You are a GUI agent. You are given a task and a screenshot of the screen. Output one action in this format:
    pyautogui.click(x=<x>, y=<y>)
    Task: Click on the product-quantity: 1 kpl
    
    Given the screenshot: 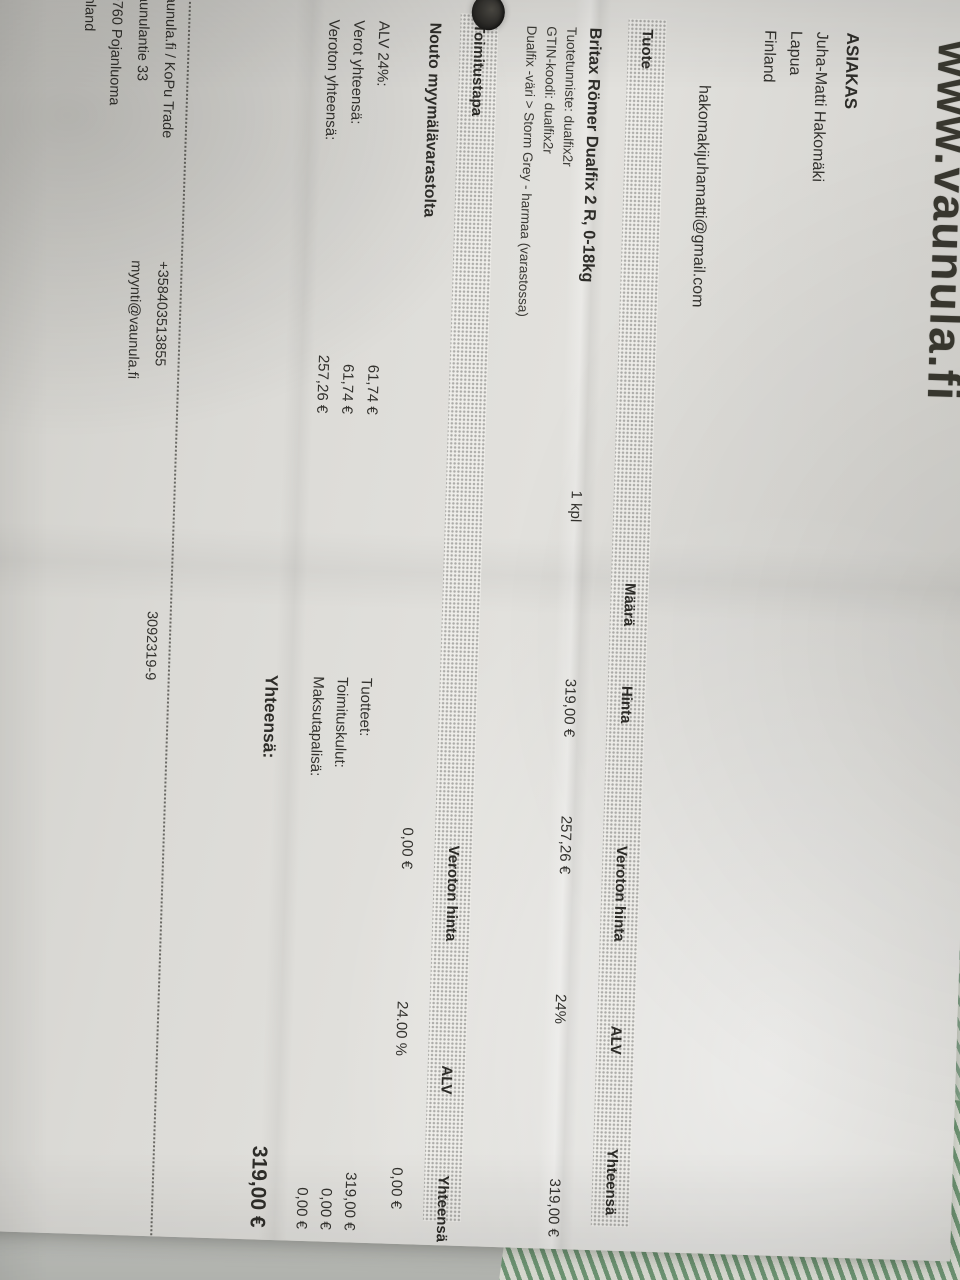 What is the action you would take?
    pyautogui.click(x=575, y=506)
    